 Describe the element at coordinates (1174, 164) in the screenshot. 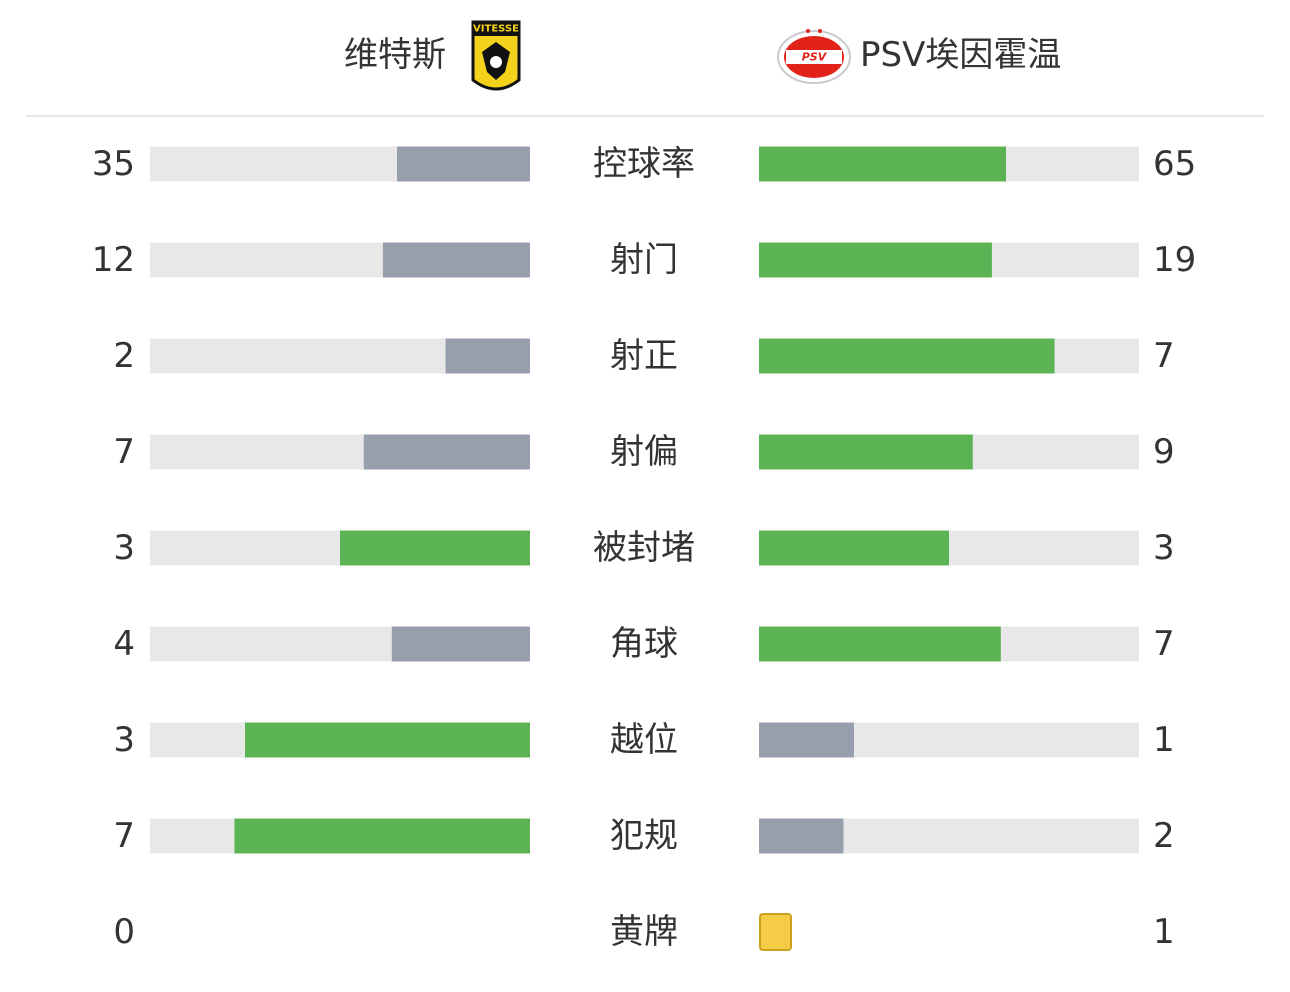

I see `away-value: 65` at that location.